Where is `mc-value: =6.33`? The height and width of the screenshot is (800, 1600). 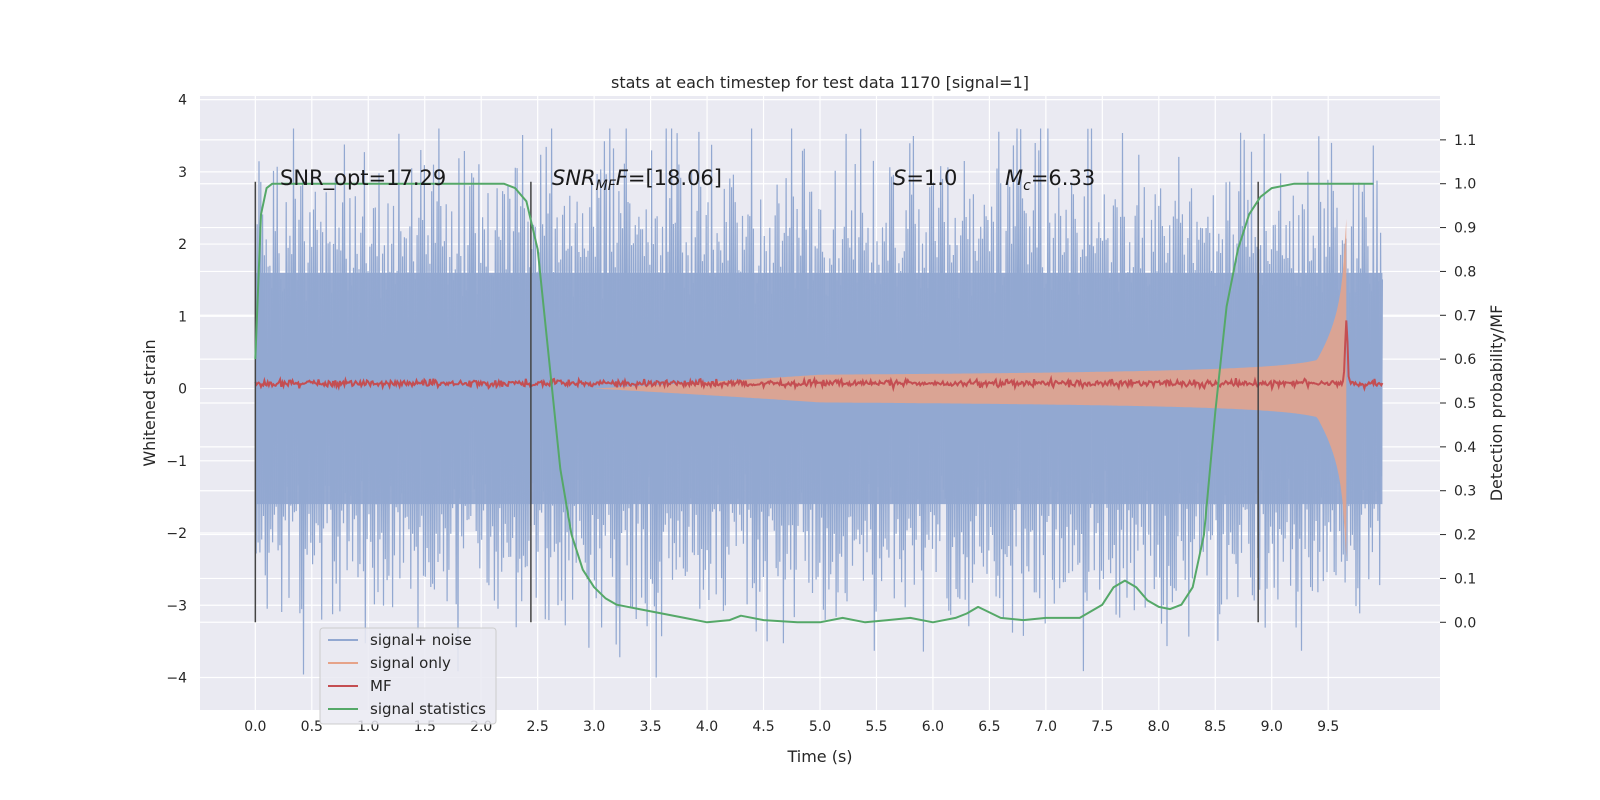
mc-value: =6.33 is located at coordinates (1063, 178).